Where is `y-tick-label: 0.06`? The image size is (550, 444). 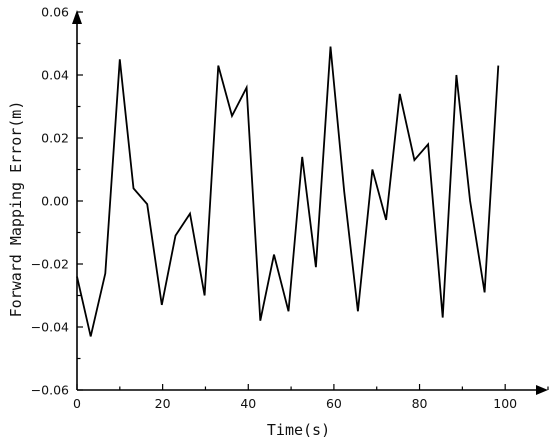
y-tick-label: 0.06 is located at coordinates (55, 12).